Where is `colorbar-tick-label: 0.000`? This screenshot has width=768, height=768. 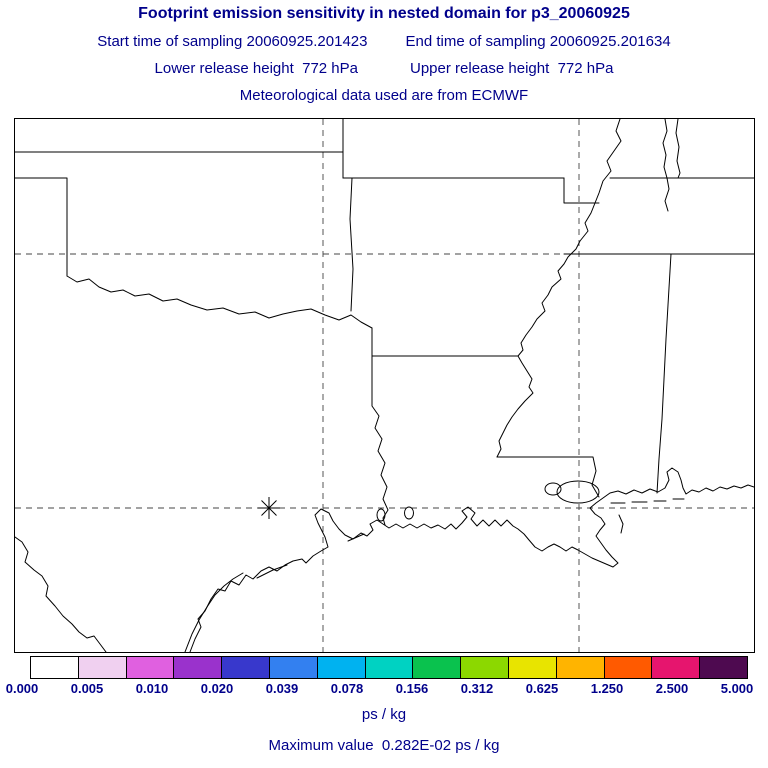 colorbar-tick-label: 0.000 is located at coordinates (22, 688).